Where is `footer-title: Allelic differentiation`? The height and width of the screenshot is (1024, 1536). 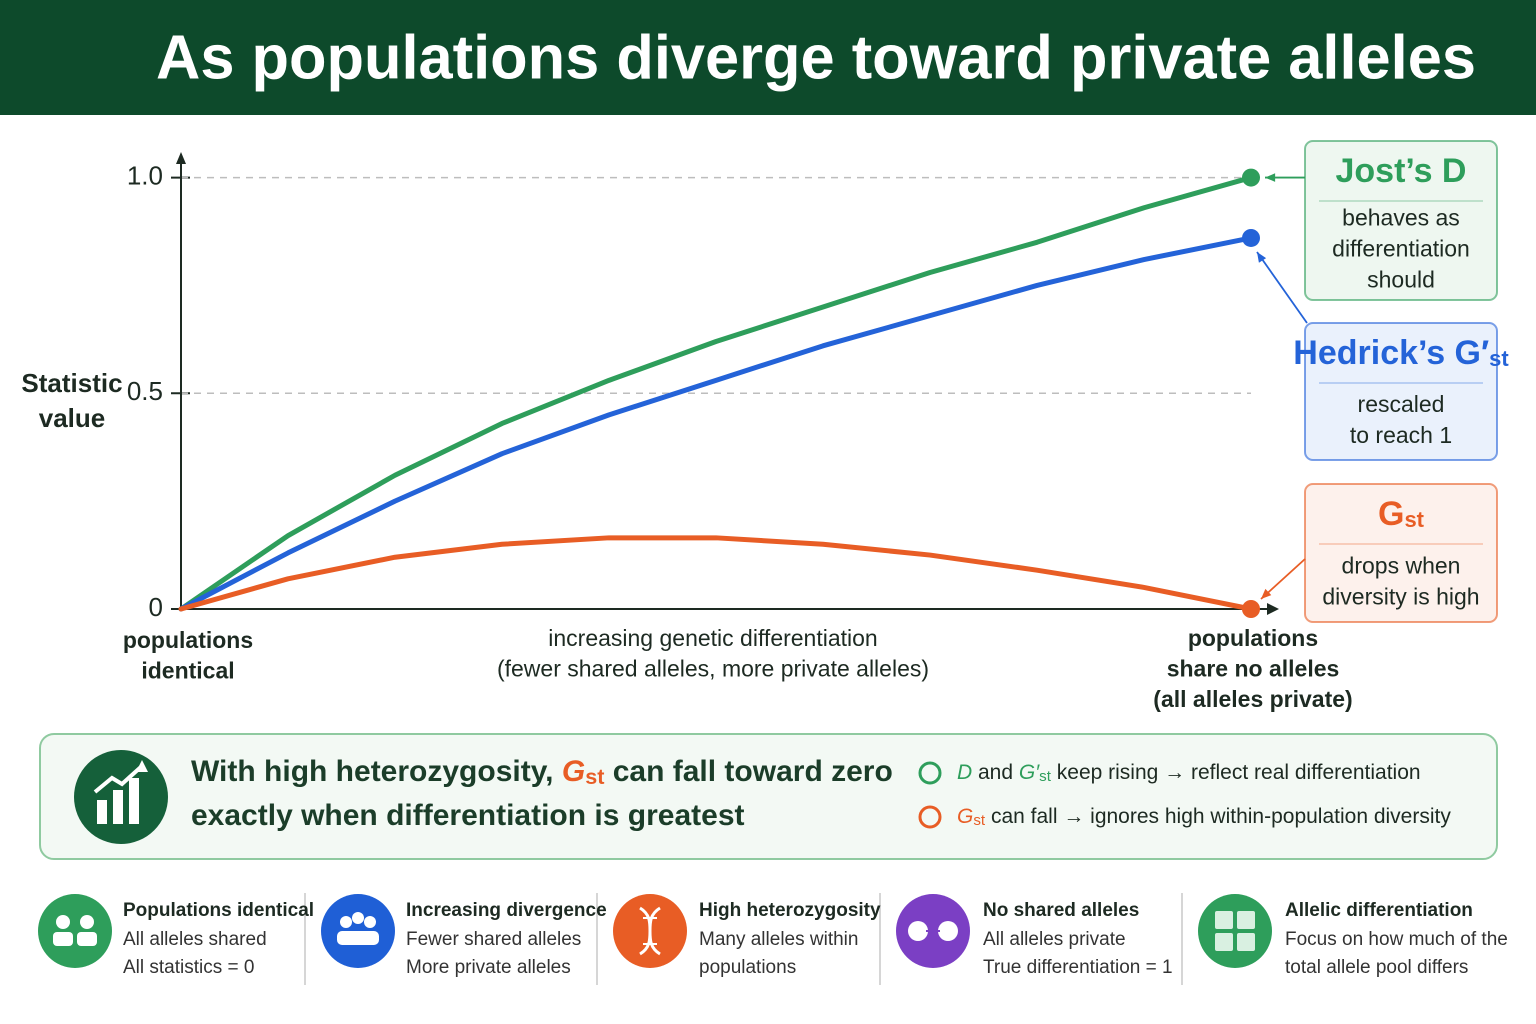
footer-title: Allelic differentiation is located at coordinates (1379, 910).